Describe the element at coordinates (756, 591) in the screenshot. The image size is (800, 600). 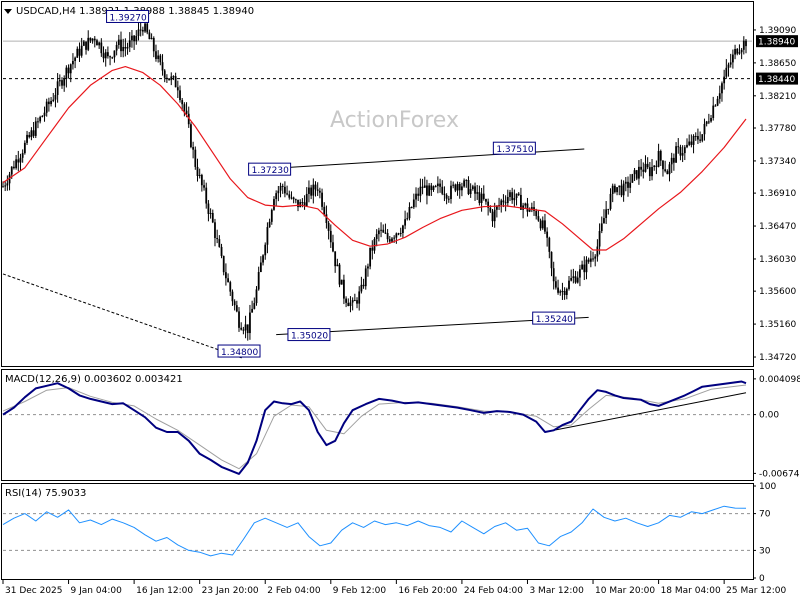
I see `time-tick-label: 25 Mar 12:00` at that location.